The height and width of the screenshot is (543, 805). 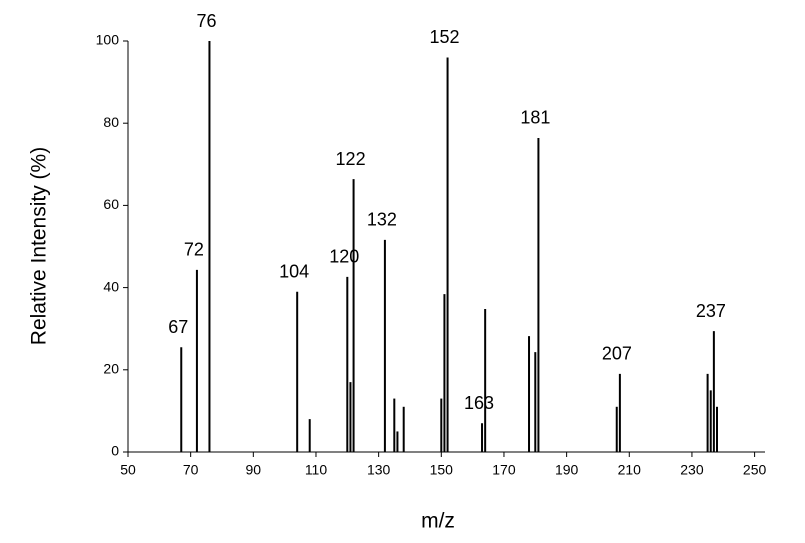 I want to click on x-tick-label: 190, so click(x=567, y=470).